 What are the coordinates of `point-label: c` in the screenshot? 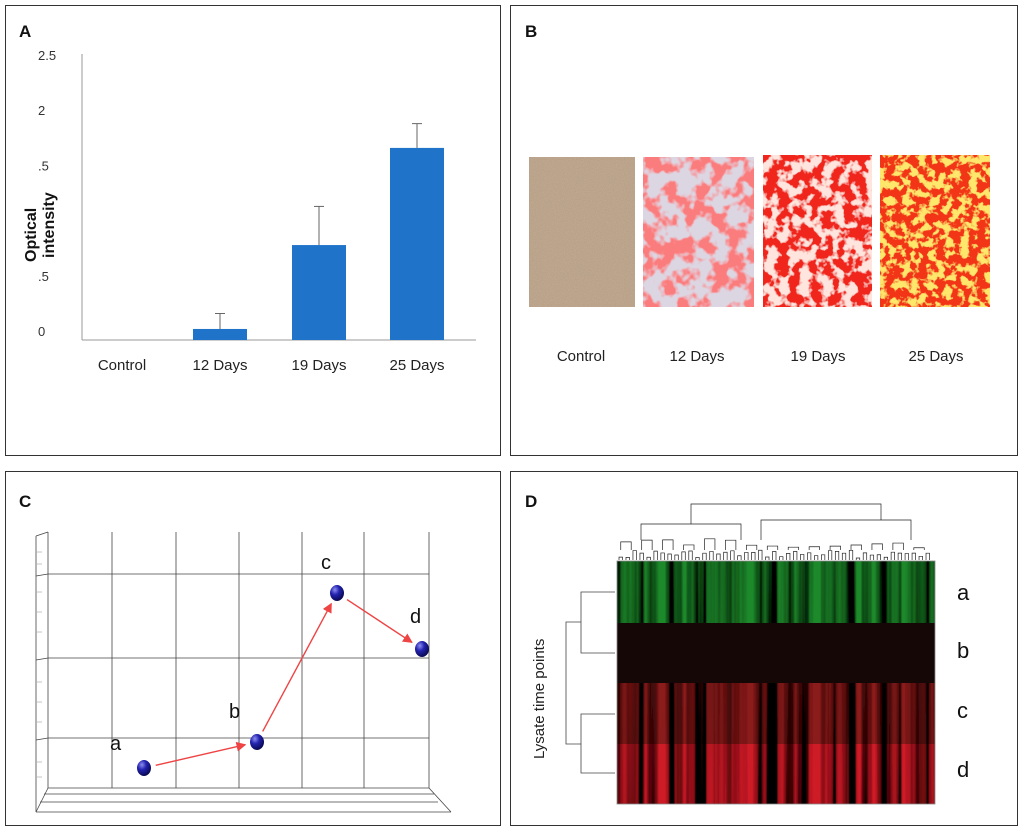 It's located at (326, 563).